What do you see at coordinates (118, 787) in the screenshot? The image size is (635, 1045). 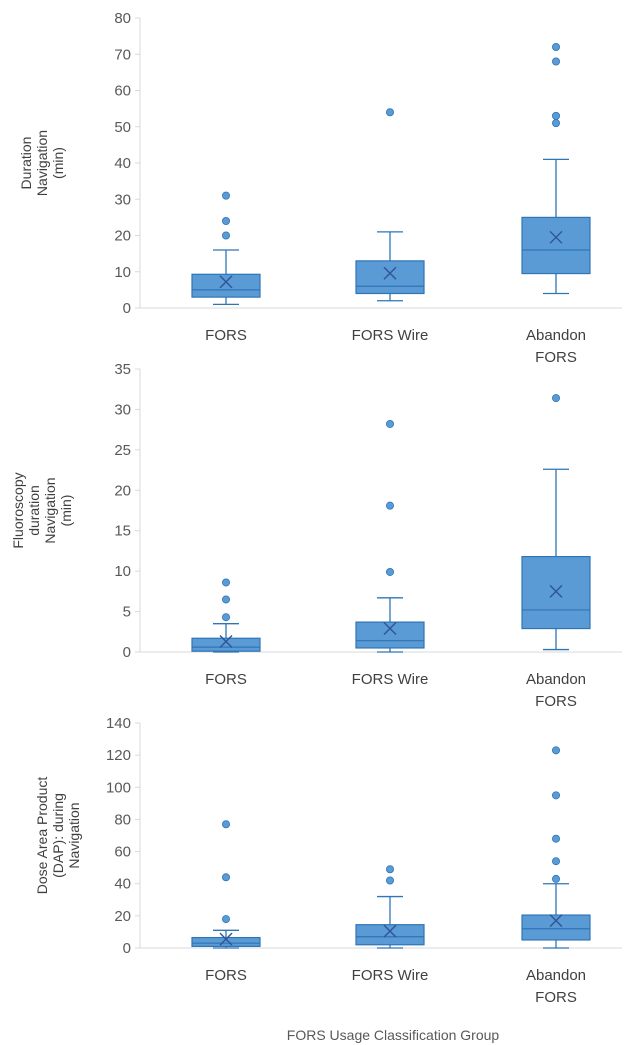 I see `y-tick-label: 100` at bounding box center [118, 787].